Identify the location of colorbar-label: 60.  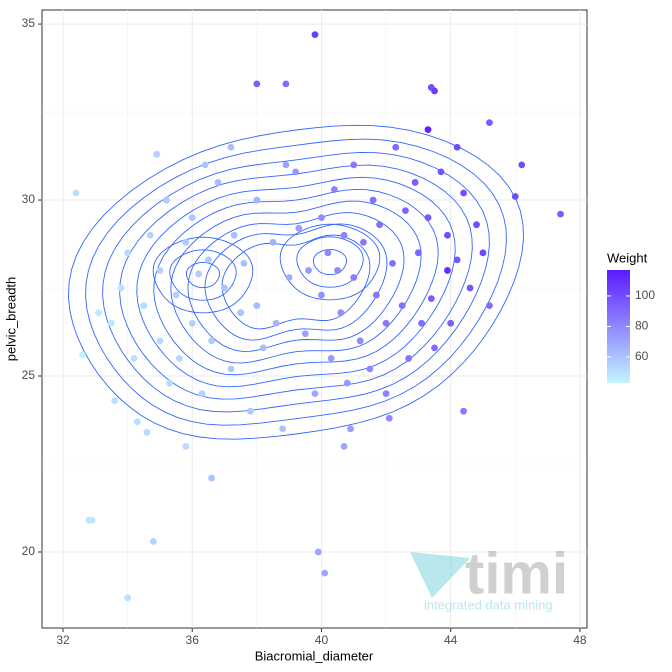
(642, 356).